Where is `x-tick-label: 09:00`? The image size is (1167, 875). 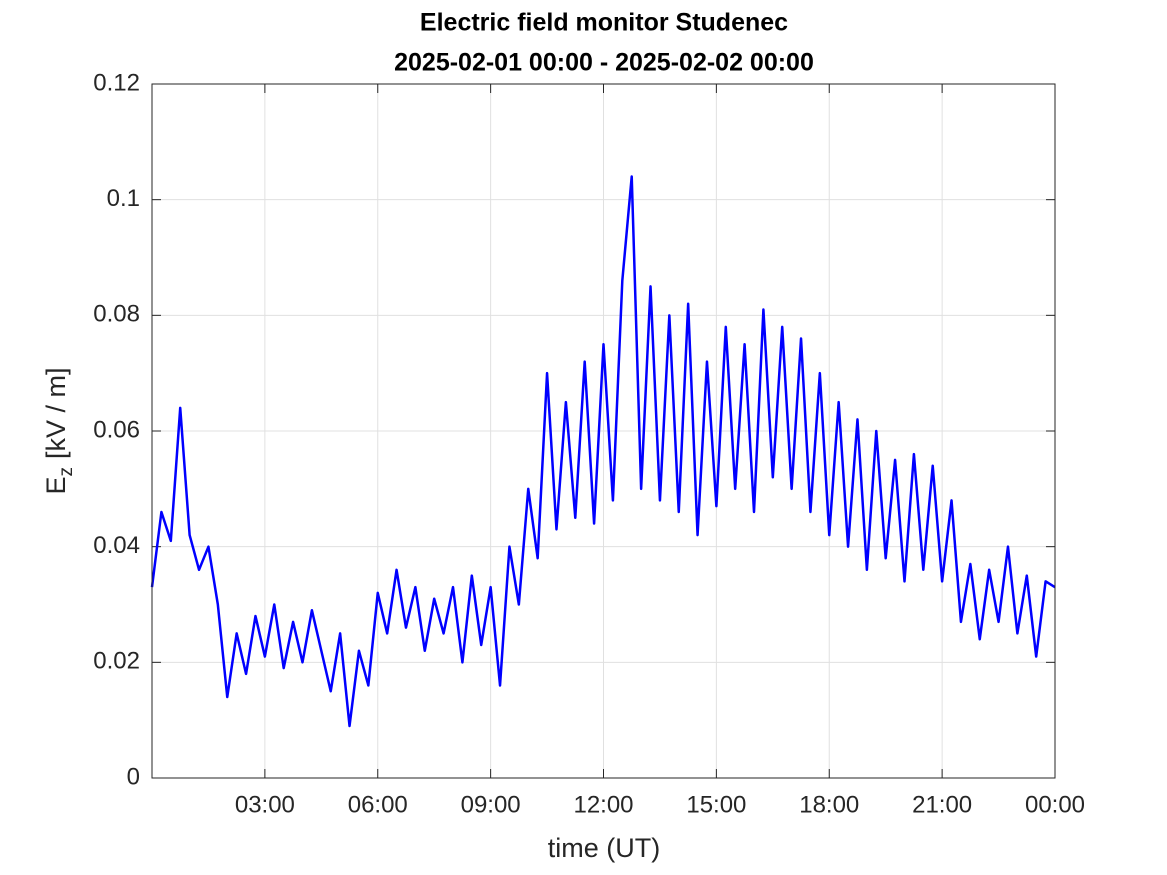 x-tick-label: 09:00 is located at coordinates (491, 804).